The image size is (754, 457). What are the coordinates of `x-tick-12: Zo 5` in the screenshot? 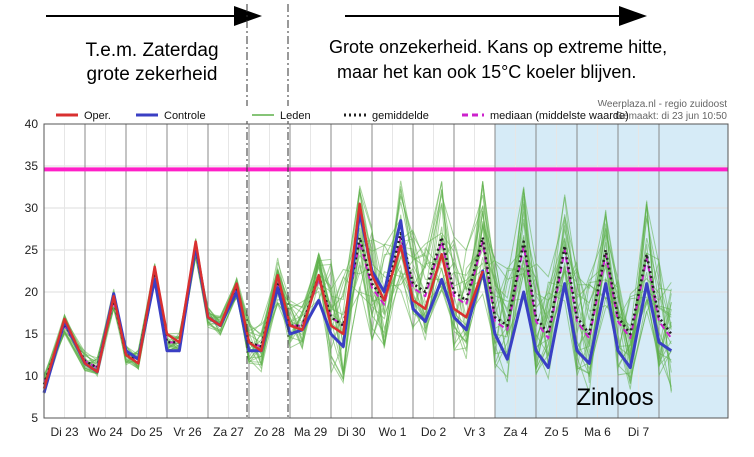 It's located at (556, 432).